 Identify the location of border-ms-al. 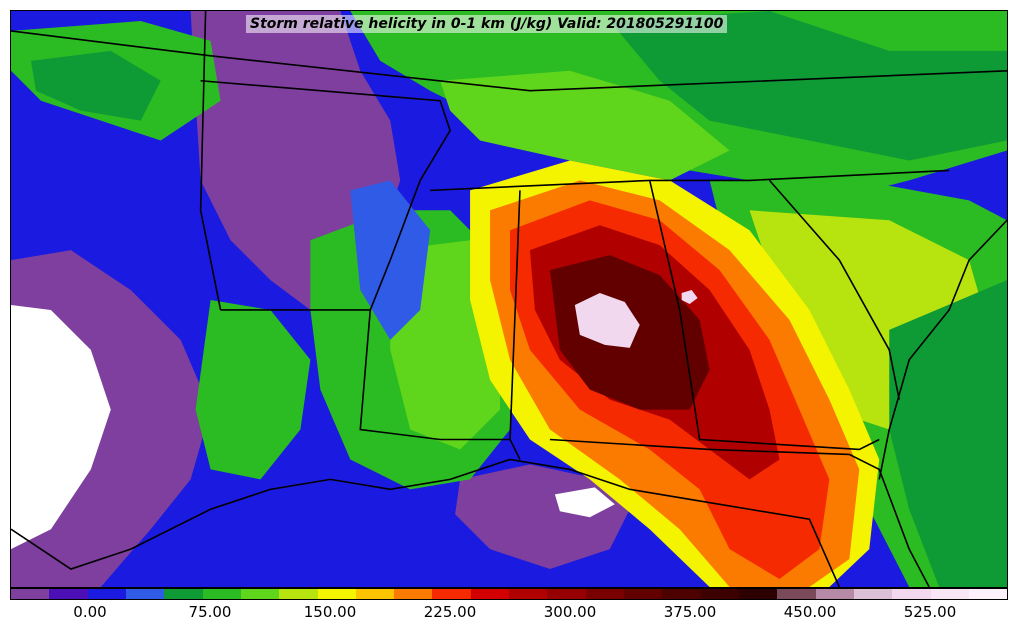
(515, 325).